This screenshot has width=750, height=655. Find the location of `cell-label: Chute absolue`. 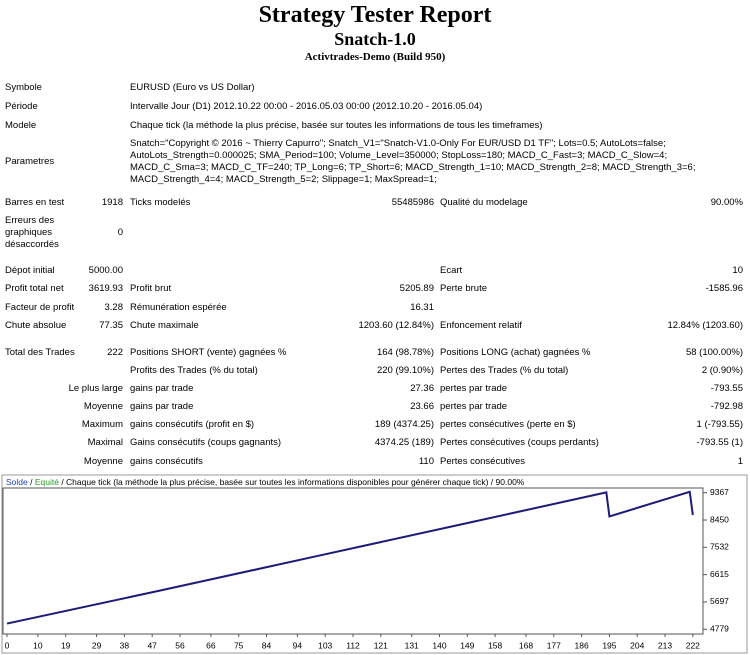

cell-label: Chute absolue is located at coordinates (36, 325).